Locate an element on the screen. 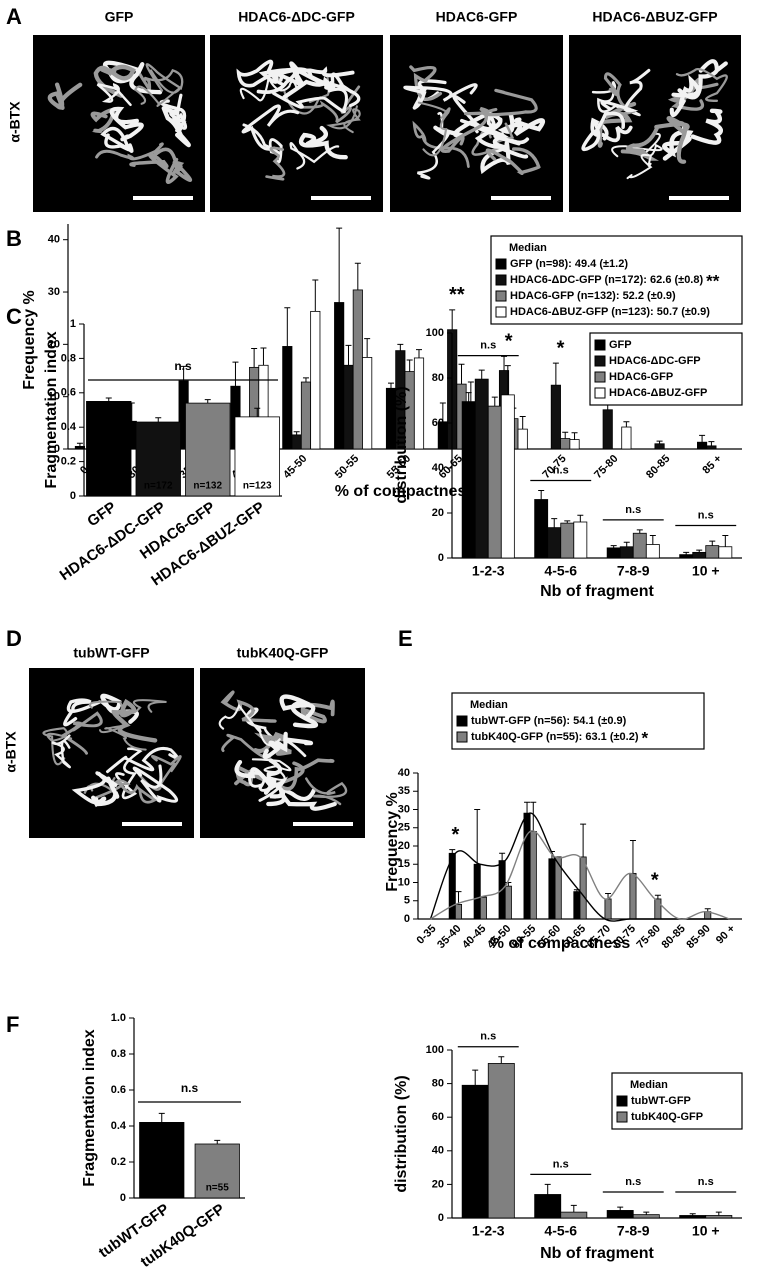 The image size is (757, 1272). legend-box is located at coordinates (578, 721).